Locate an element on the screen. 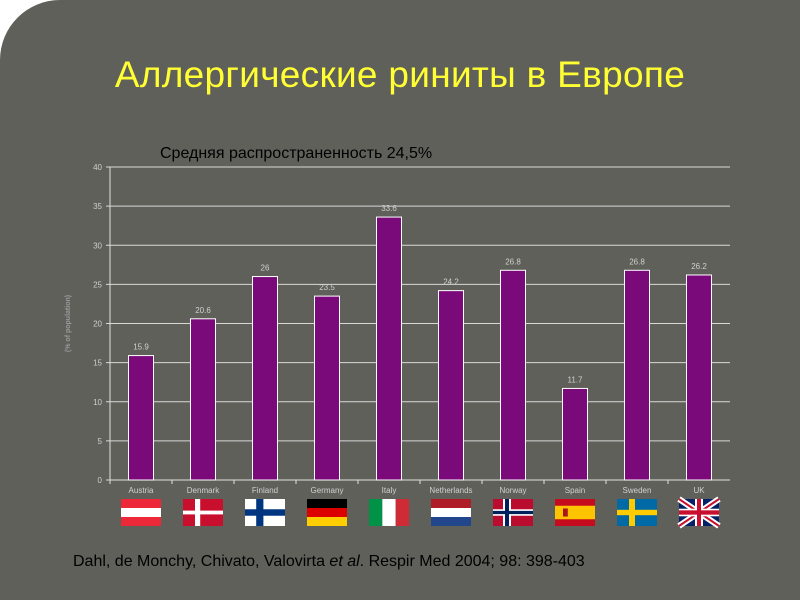 This screenshot has width=800, height=600. y-tick-label: 15 is located at coordinates (97, 363).